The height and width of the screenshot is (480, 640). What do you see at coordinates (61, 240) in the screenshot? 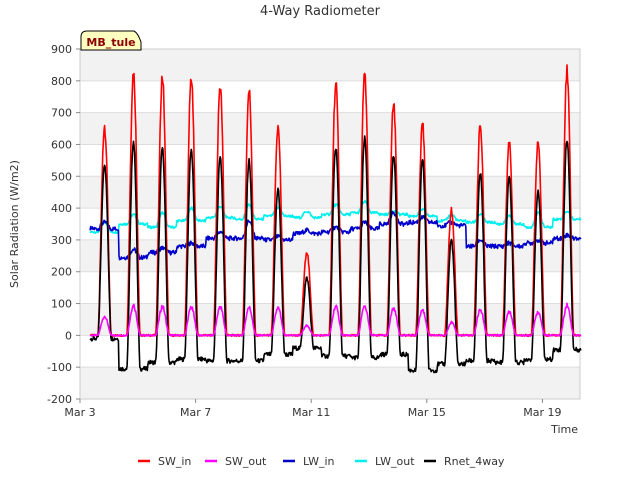
I see `y-tick-label: 300` at bounding box center [61, 240].